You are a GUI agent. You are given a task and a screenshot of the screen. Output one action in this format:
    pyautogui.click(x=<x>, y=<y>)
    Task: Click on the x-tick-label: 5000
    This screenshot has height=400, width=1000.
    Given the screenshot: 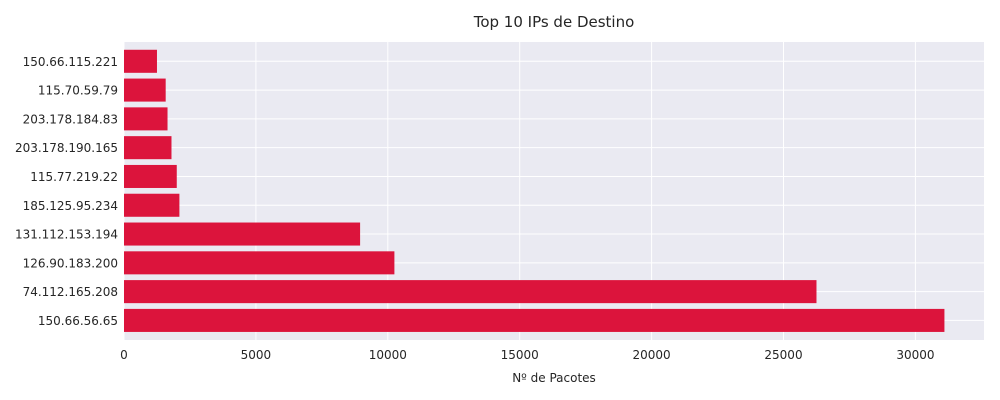 What is the action you would take?
    pyautogui.click(x=256, y=355)
    